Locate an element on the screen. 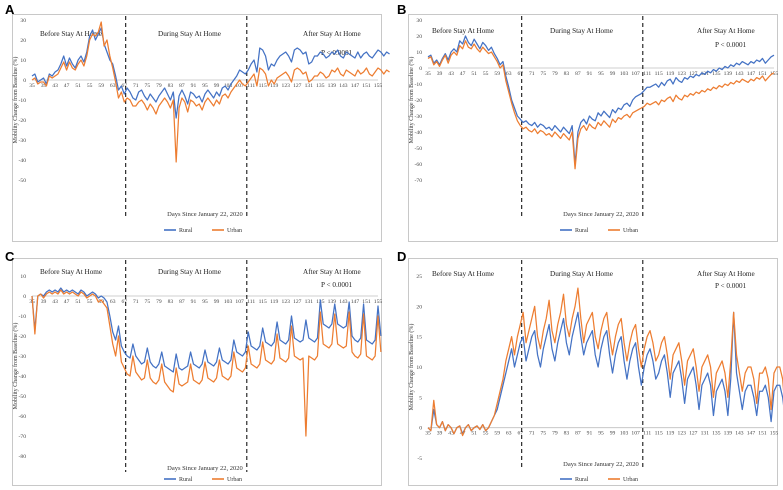 The width and height of the screenshot is (783, 490). phase-label-c-0: Before Stay At Home is located at coordinates (71, 272).